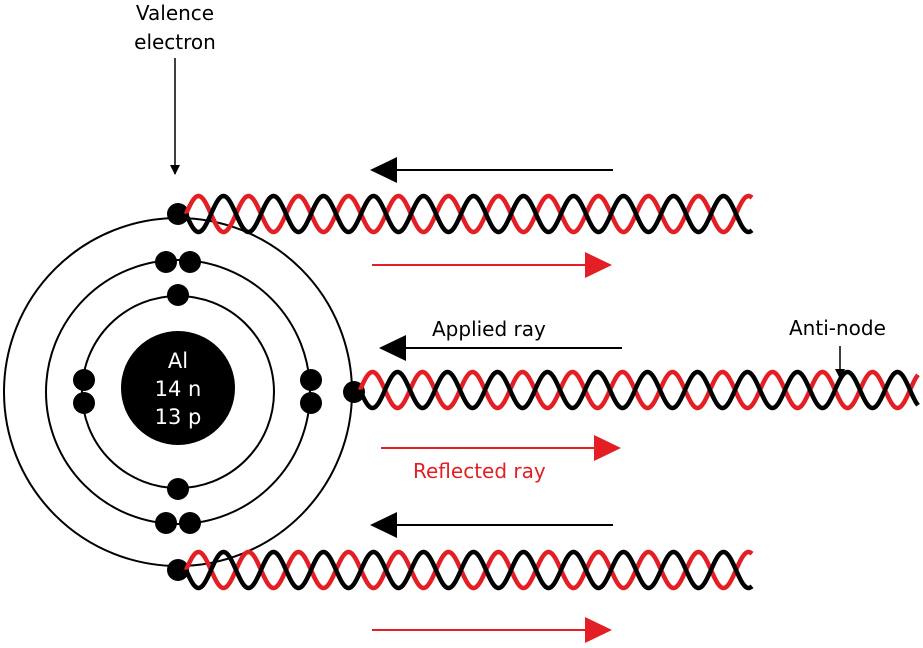 The image size is (923, 648). What do you see at coordinates (479, 471) in the screenshot?
I see `reflected-ray-label: Reflected ray` at bounding box center [479, 471].